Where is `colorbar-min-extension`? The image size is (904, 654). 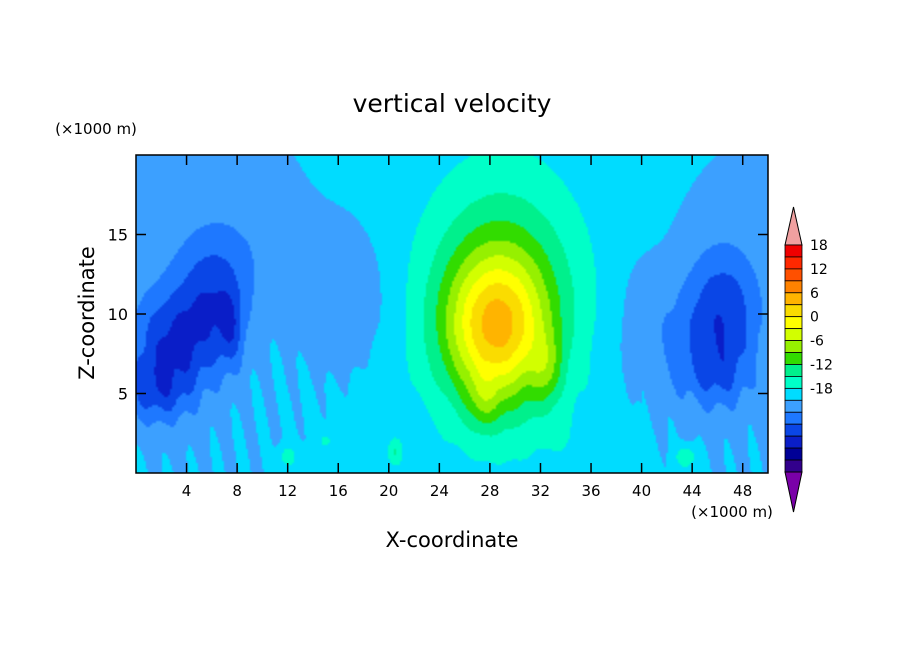 colorbar-min-extension is located at coordinates (793, 492).